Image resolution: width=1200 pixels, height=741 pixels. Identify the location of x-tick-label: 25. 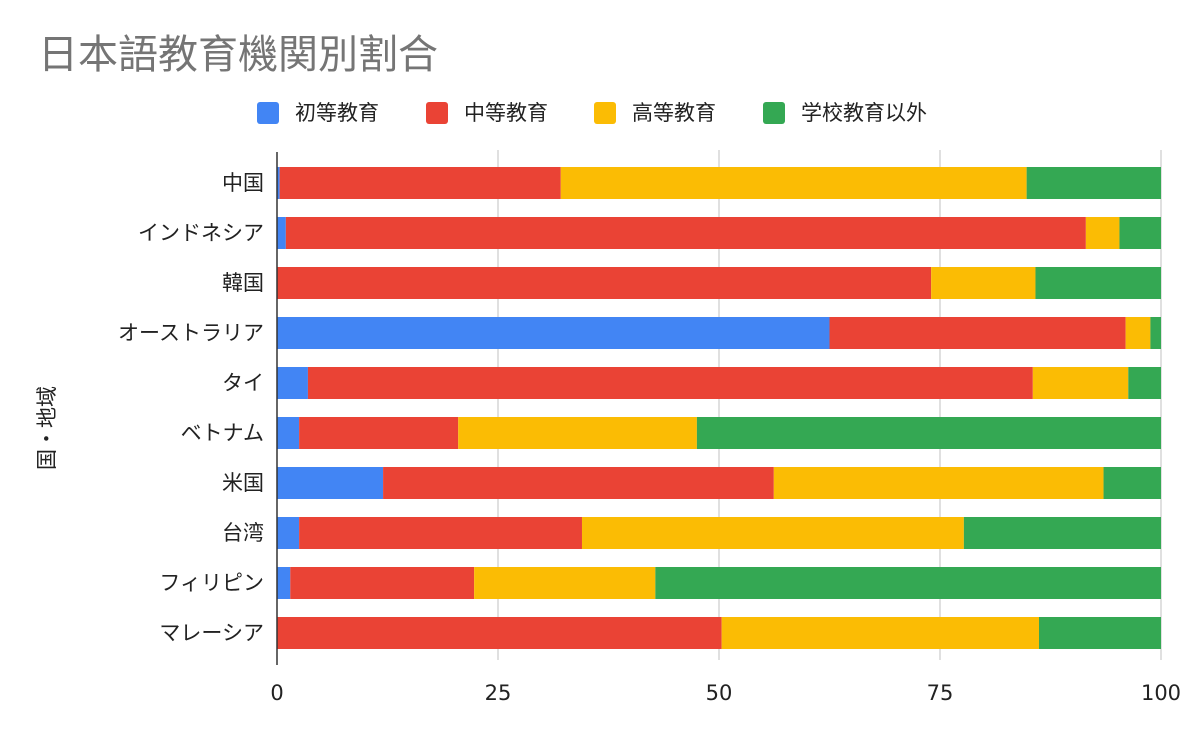
(498, 693).